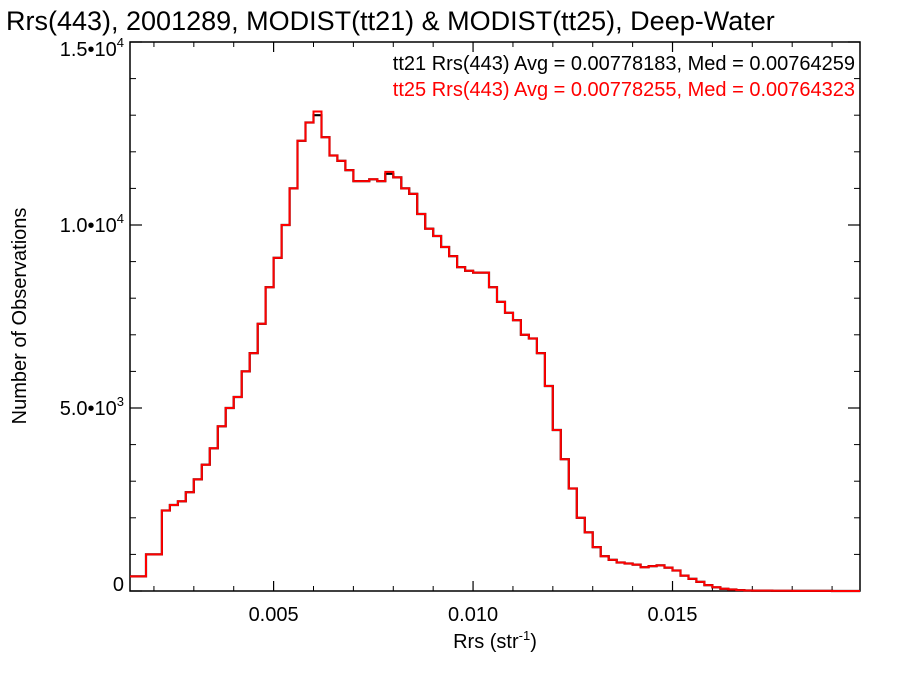 Image resolution: width=900 pixels, height=675 pixels. I want to click on x-tick-label-0: 0.005, so click(274, 615).